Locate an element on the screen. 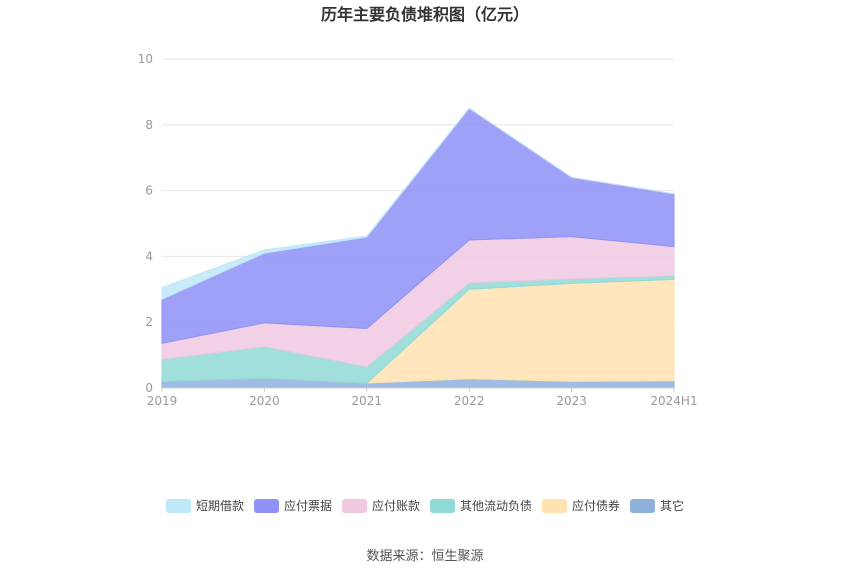  legend: 短期借款 应付票据 应付账款 其他流动负债 应付债券 其它 is located at coordinates (425, 505).